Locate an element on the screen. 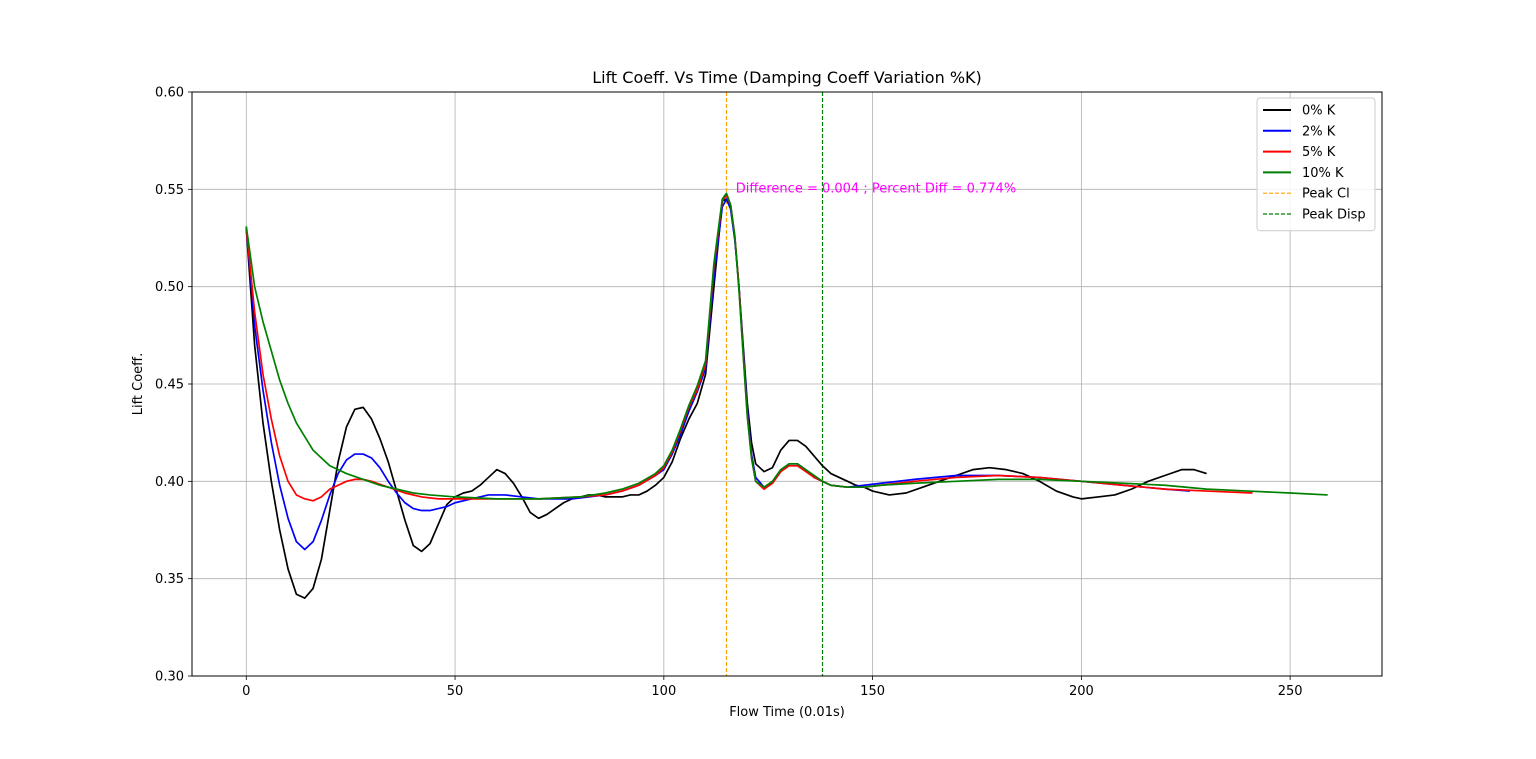 Image resolution: width=1536 pixels, height=759 pixels. x-tick-label: 200 is located at coordinates (1081, 691).